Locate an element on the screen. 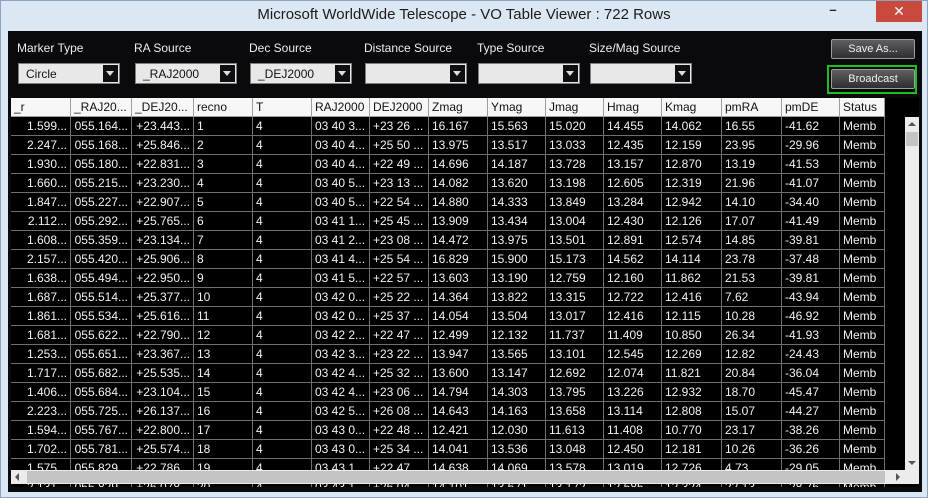 The width and height of the screenshot is (928, 498). table-cell: -29.96 is located at coordinates (811, 145).